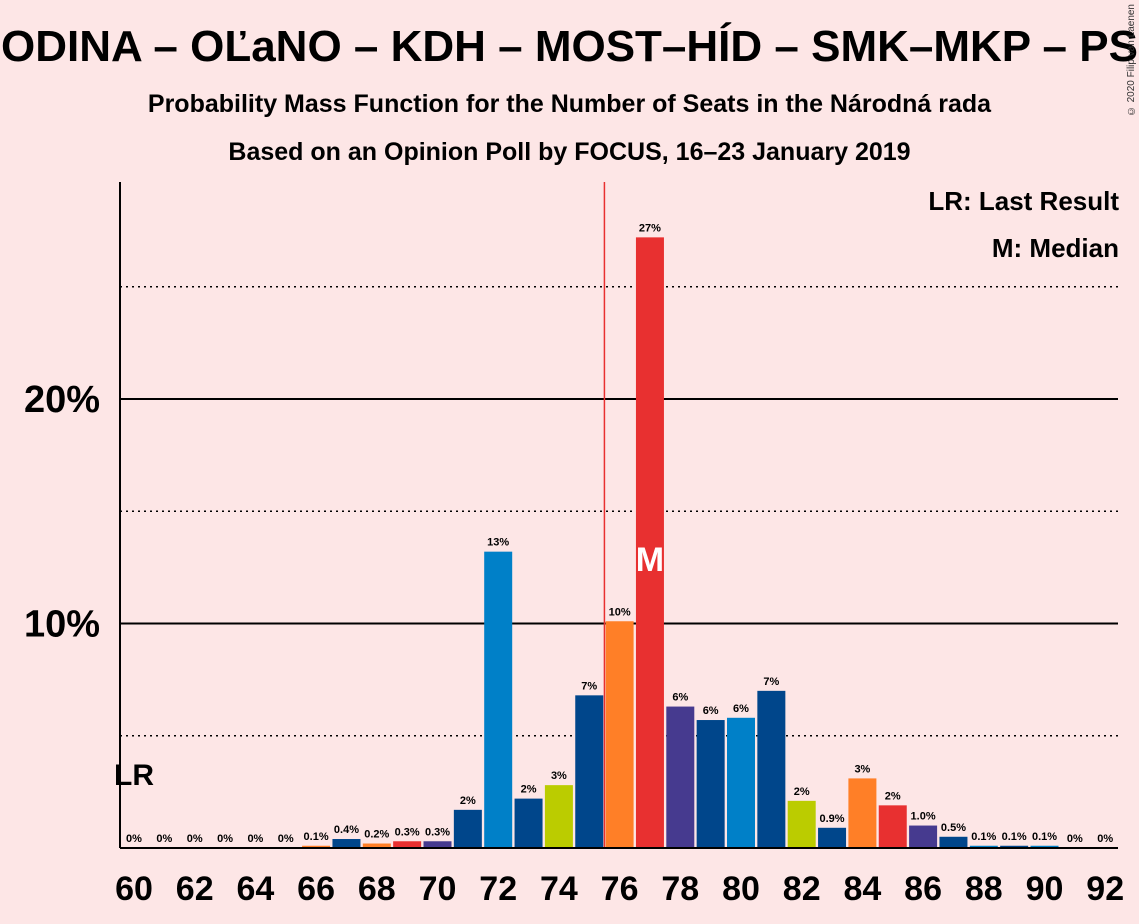  I want to click on bar-value-label: 1.0%, so click(923, 817).